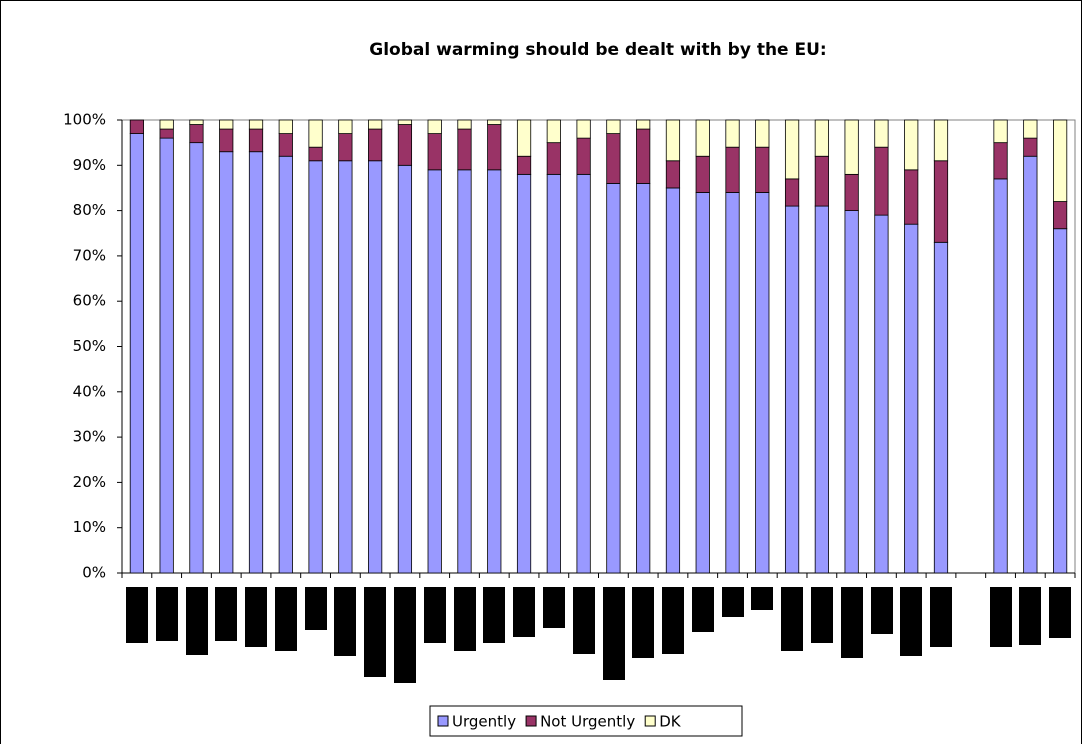 Image resolution: width=1082 pixels, height=744 pixels. Describe the element at coordinates (89, 210) in the screenshot. I see `y-tick-label: 80%` at that location.